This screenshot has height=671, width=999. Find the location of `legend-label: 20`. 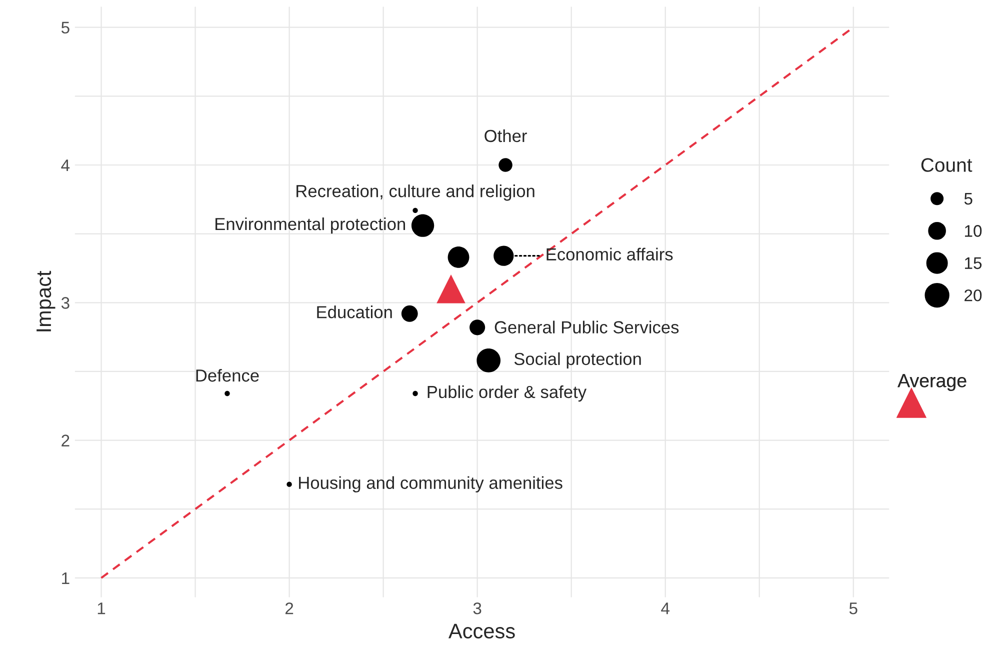

legend-label: 20 is located at coordinates (973, 295).